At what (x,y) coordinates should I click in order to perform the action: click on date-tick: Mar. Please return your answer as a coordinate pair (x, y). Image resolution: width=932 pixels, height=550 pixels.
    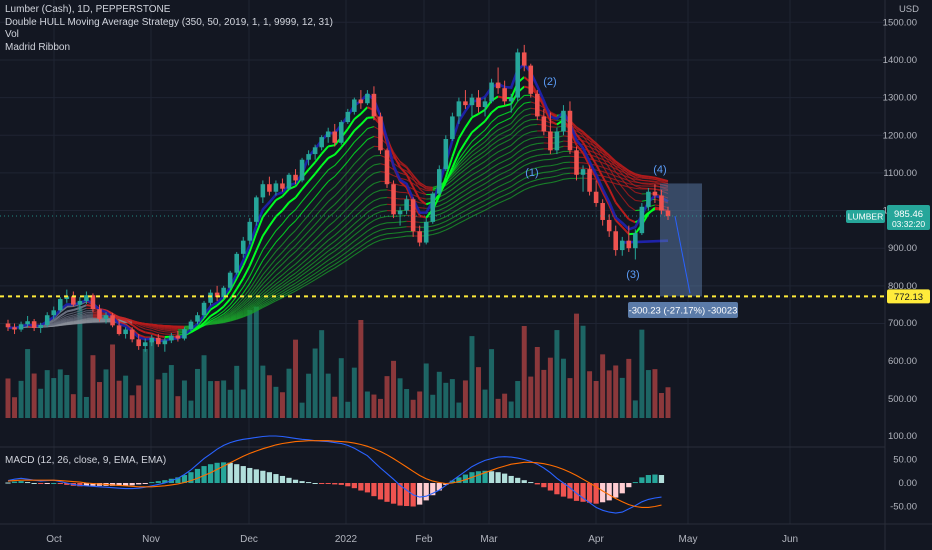
    Looking at the image, I should click on (489, 539).